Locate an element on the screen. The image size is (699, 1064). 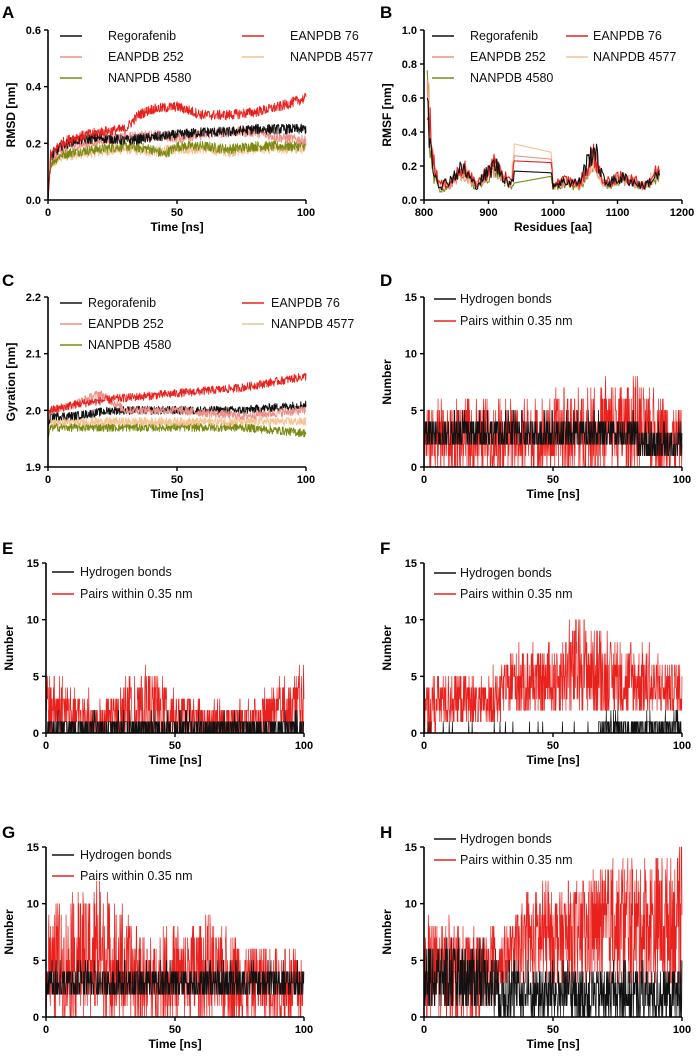
panel-letter: F is located at coordinates (385, 548).